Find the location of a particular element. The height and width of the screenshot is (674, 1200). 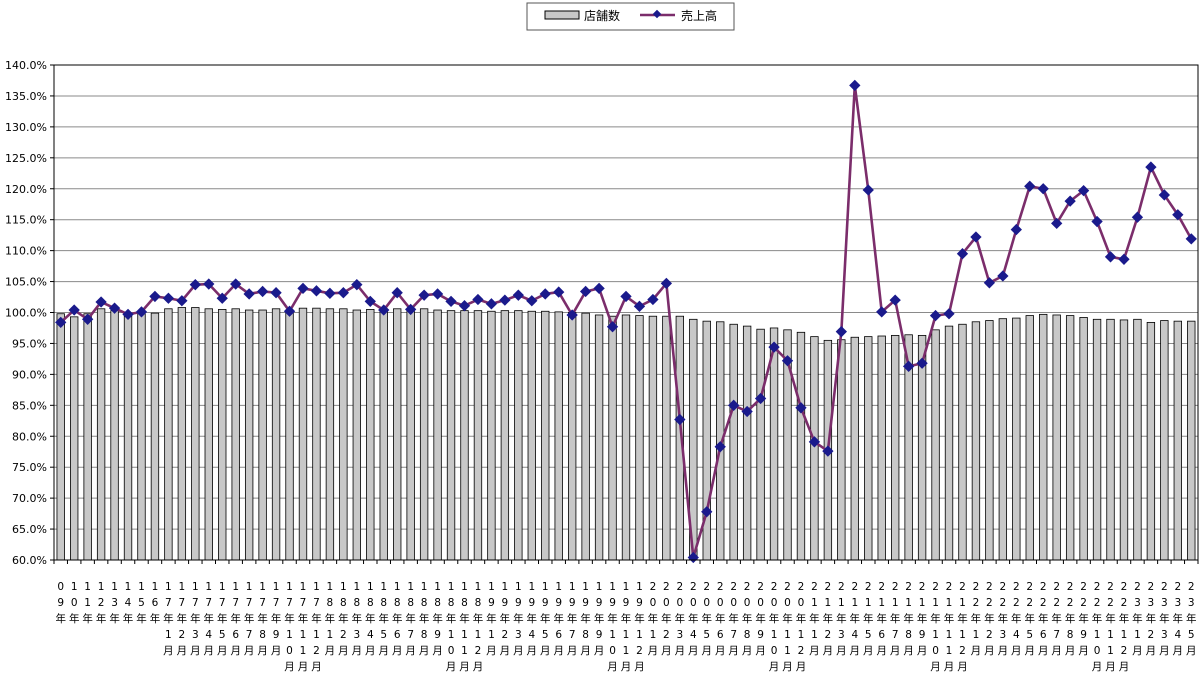

x-tick-label: 0 9 年 is located at coordinates (60, 603).